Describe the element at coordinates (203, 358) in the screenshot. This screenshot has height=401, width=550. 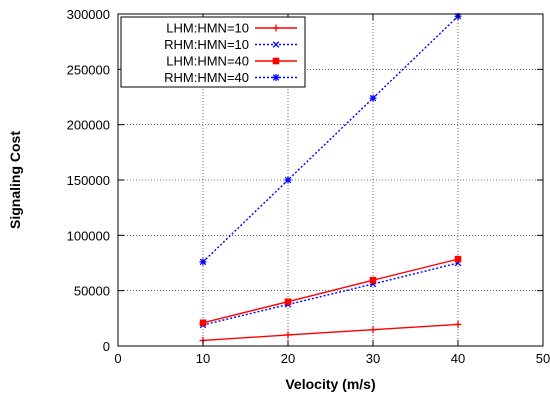
I see `x-tick-label: 10` at that location.